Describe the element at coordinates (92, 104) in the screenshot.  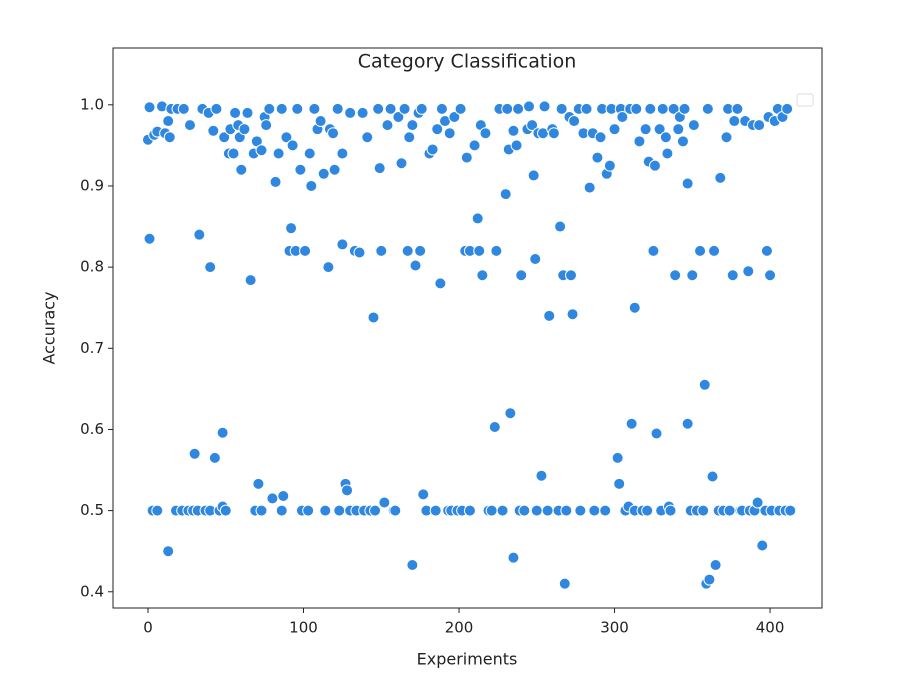
I see `y-tick-label: 1.0` at that location.